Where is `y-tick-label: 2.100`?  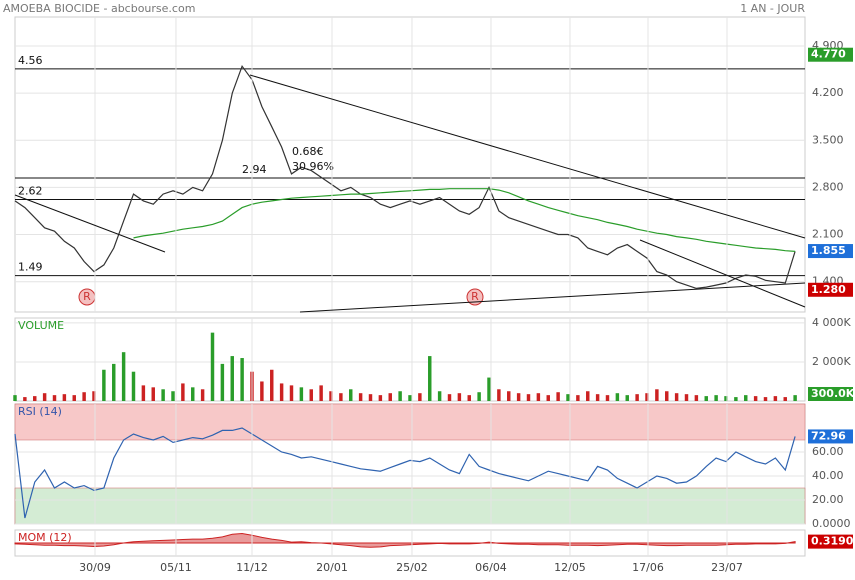 y-tick-label: 2.100 is located at coordinates (828, 234).